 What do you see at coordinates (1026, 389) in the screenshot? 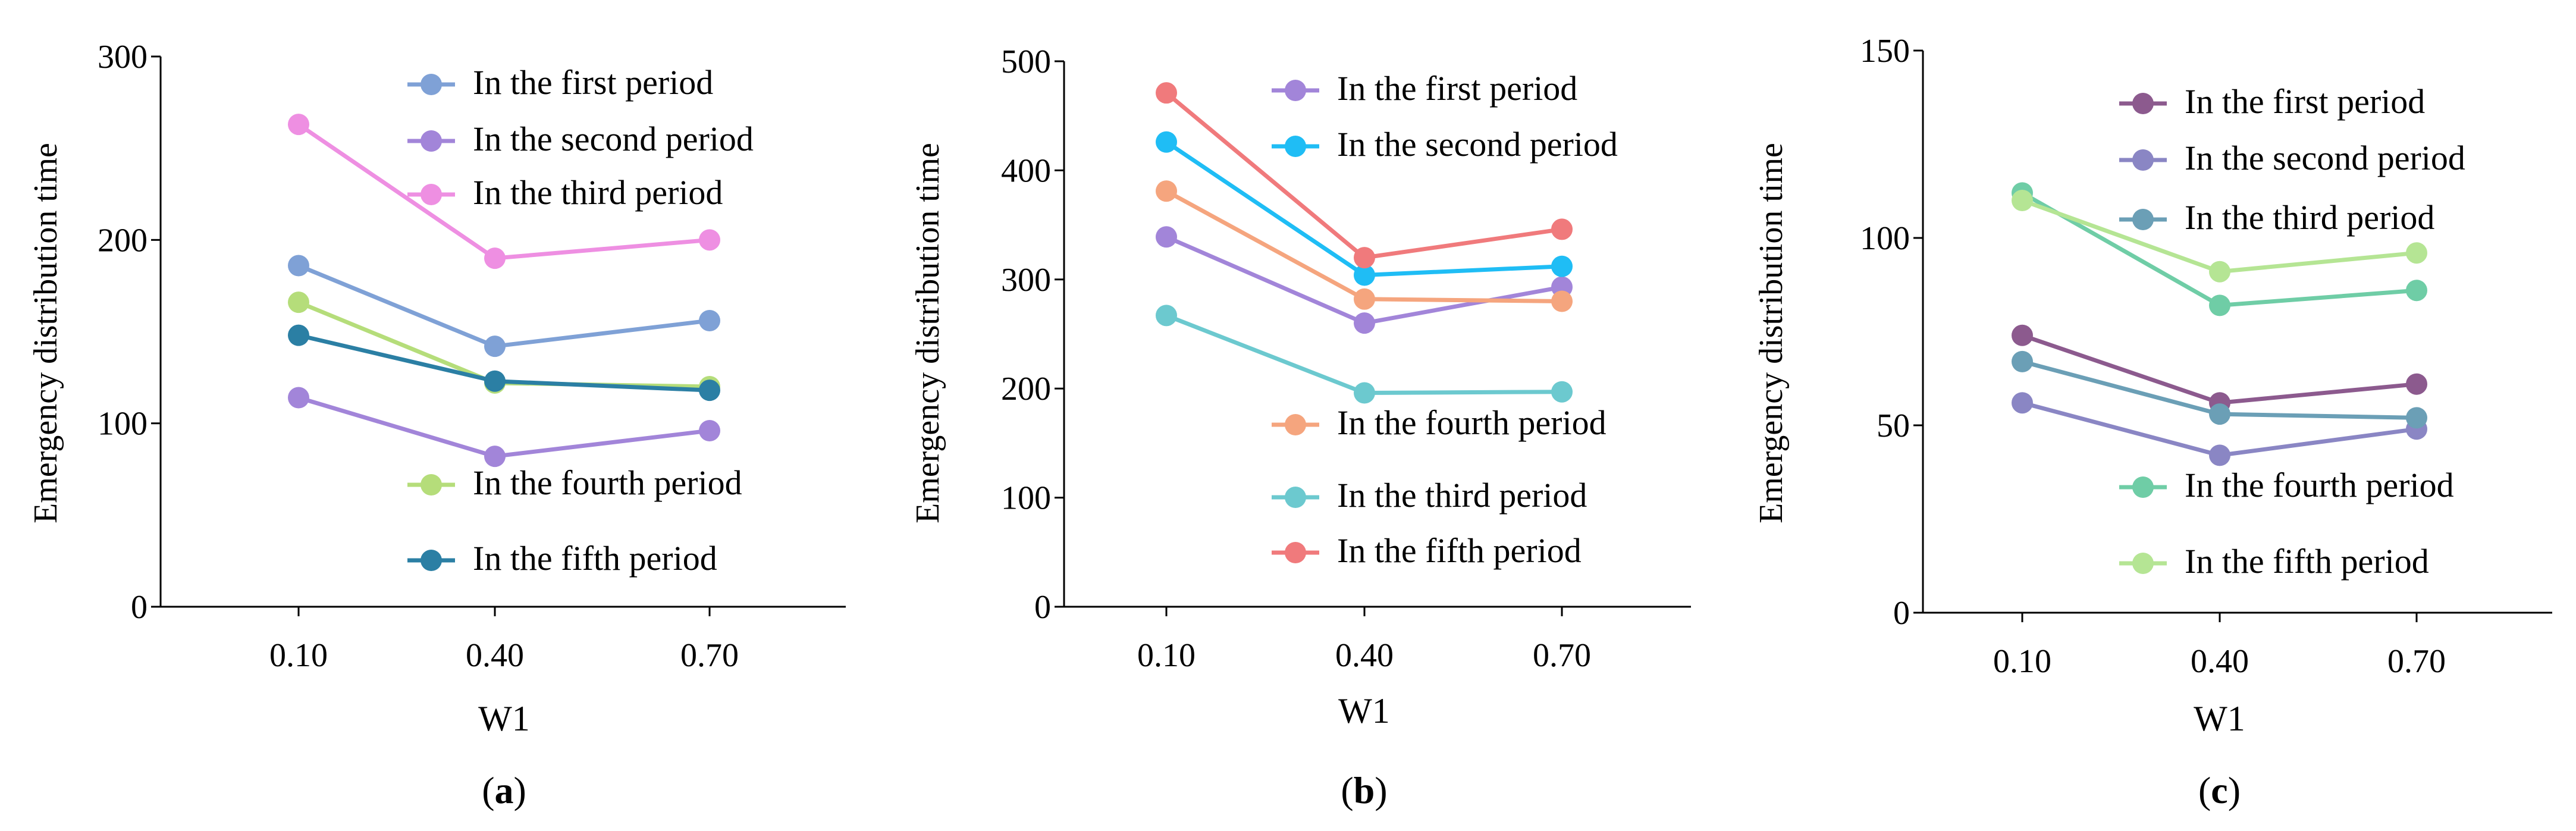
I see `y-tick-label: 200` at bounding box center [1026, 389].